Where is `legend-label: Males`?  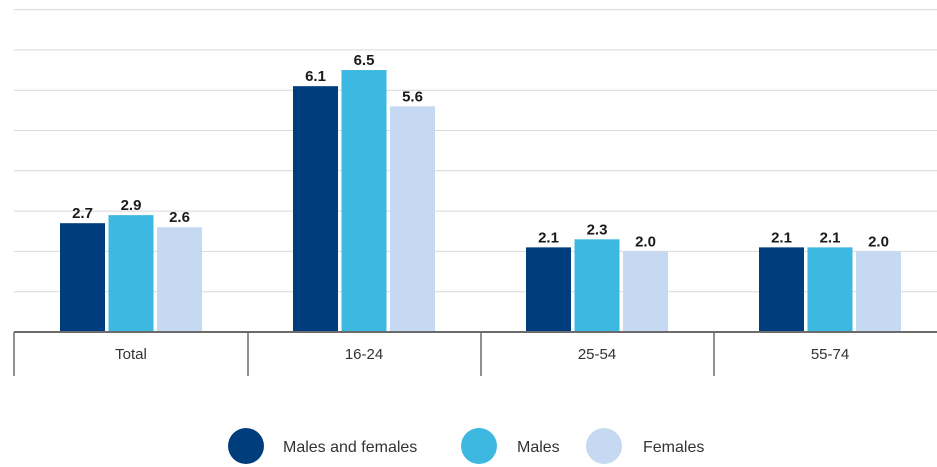
legend-label: Males is located at coordinates (538, 447).